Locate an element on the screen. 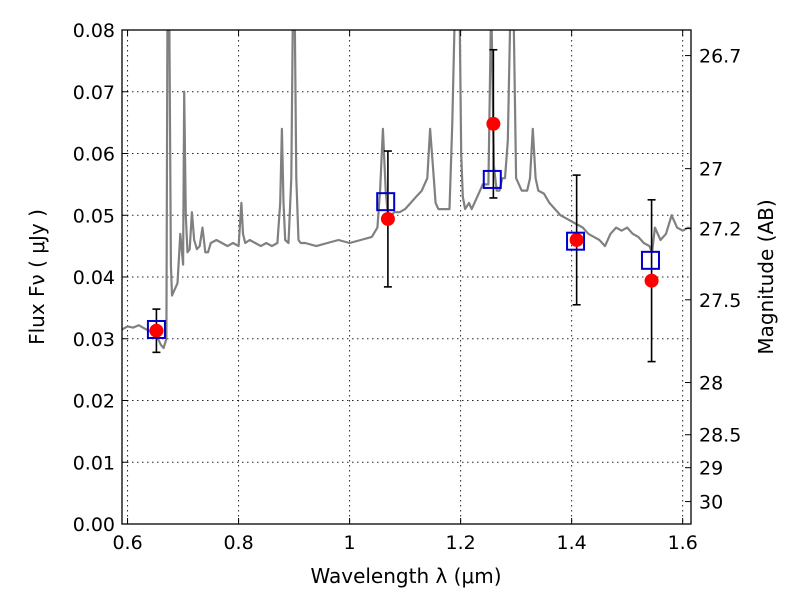 This screenshot has height=600, width=800. y-tick-label: 0.01 is located at coordinates (94, 463).